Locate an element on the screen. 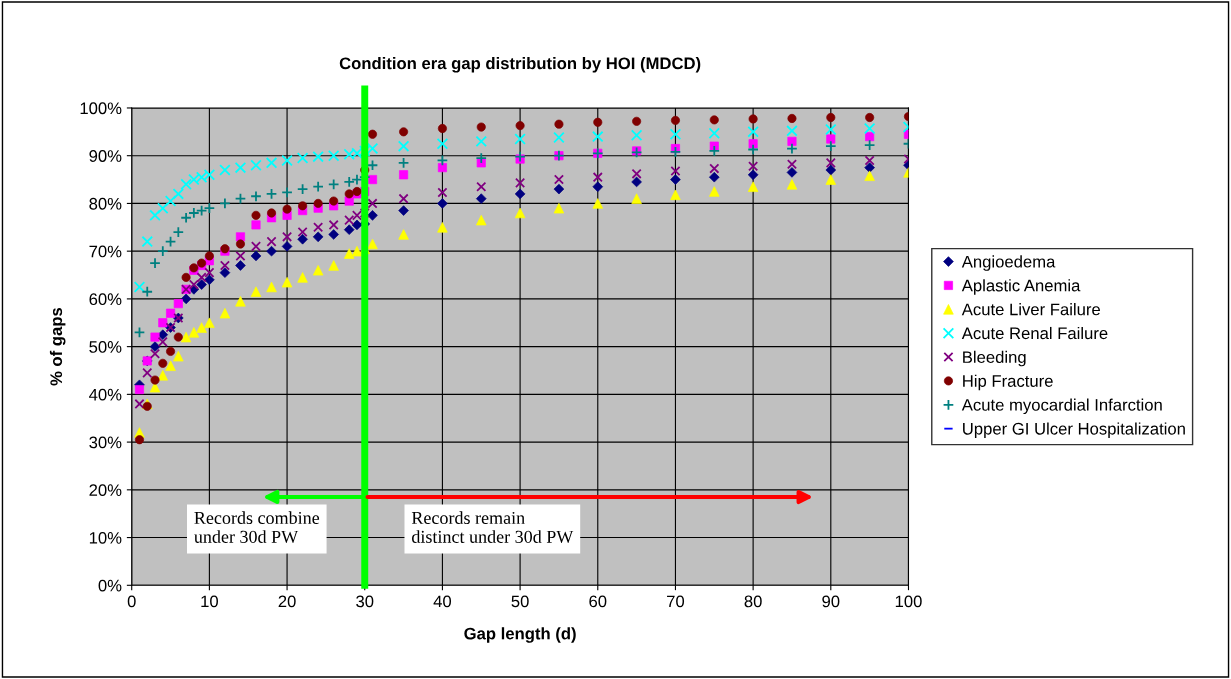  annotation: Records remain distinct under 30d PW is located at coordinates (492, 527).